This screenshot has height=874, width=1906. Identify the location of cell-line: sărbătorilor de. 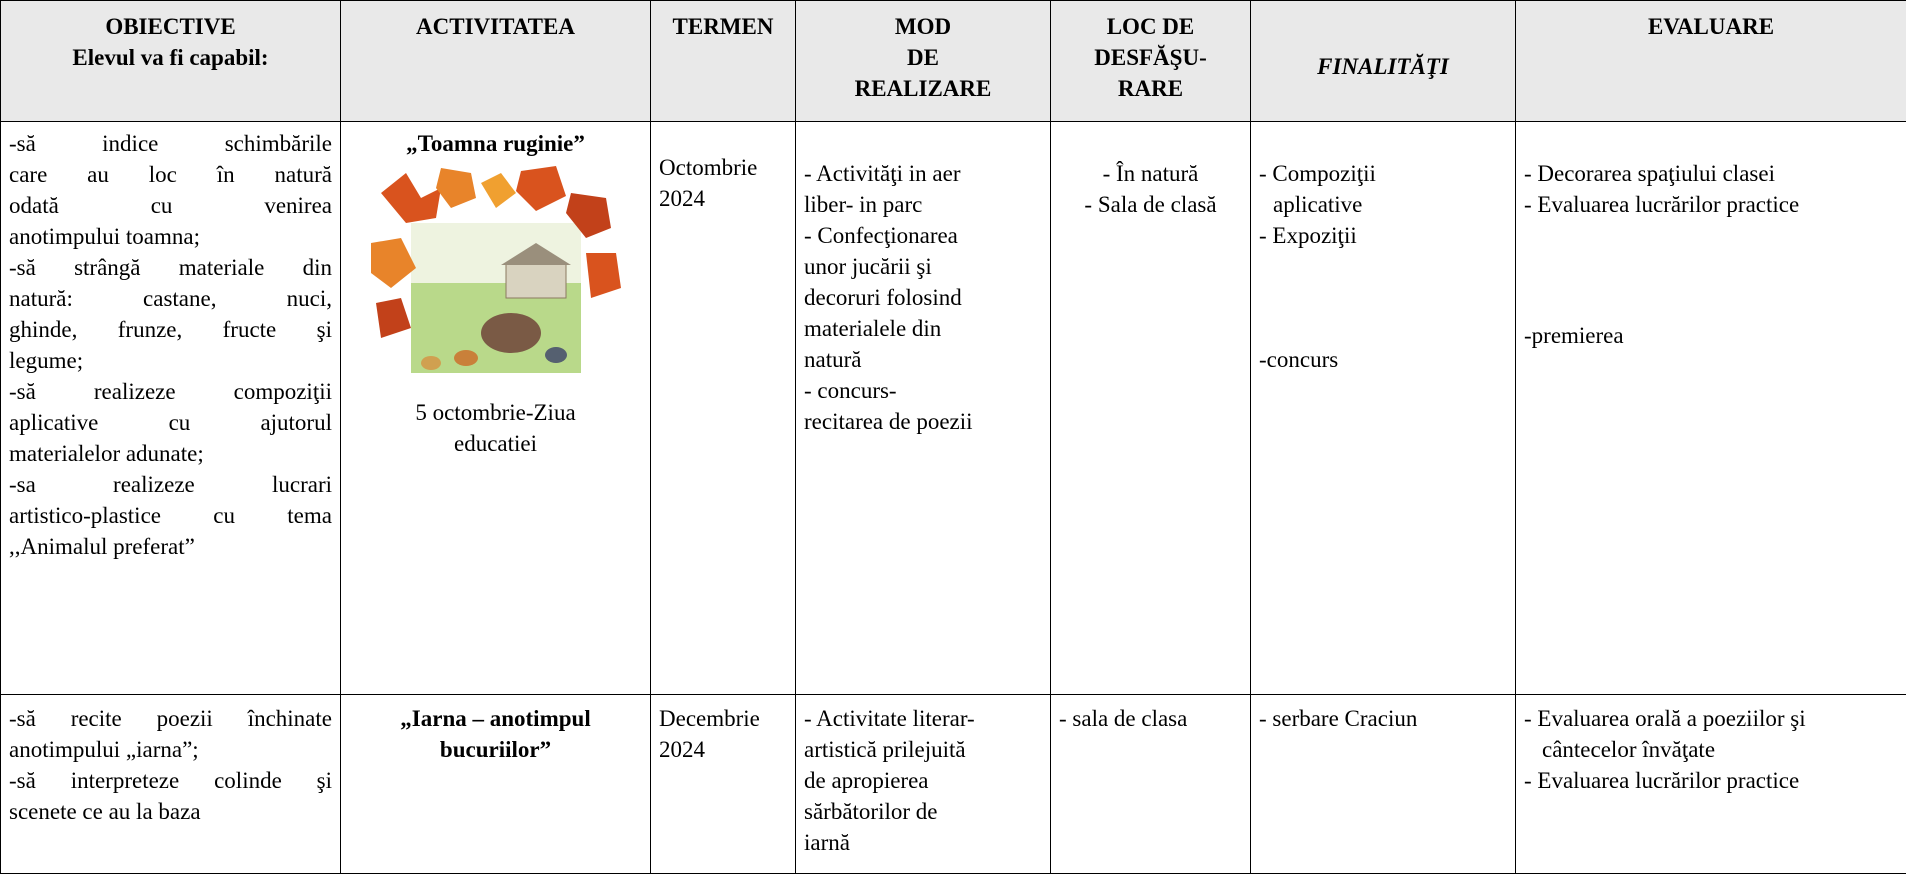
(923, 811).